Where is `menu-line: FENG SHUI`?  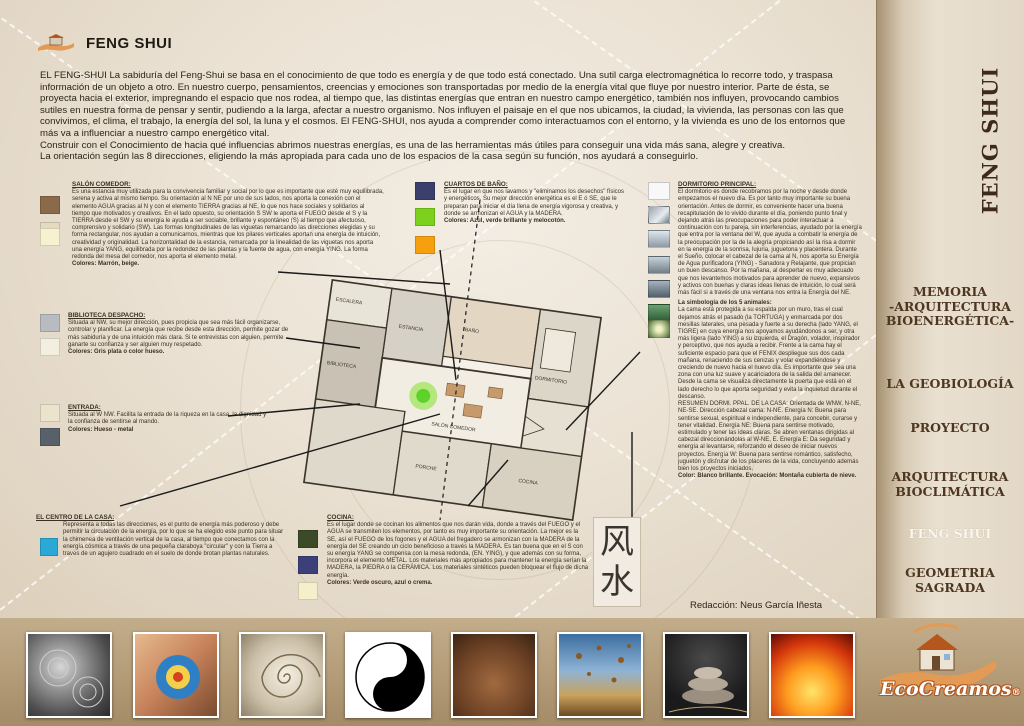
menu-line: FENG SHUI is located at coordinates (950, 533).